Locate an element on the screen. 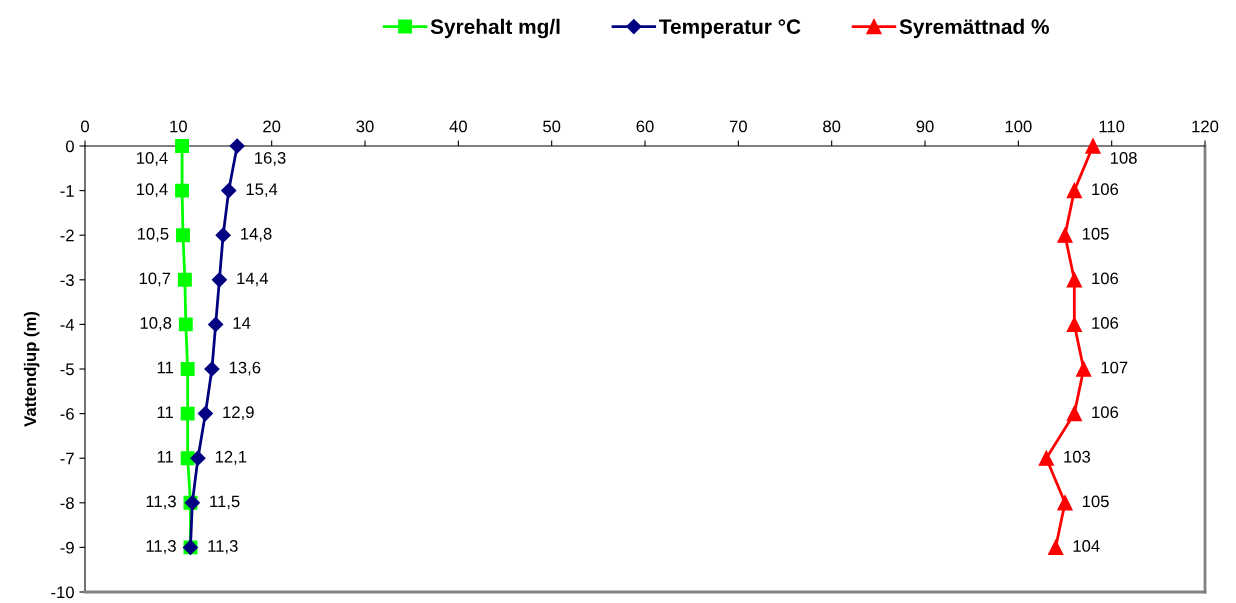 The width and height of the screenshot is (1236, 603). y-tick-label: -8 is located at coordinates (67, 503).